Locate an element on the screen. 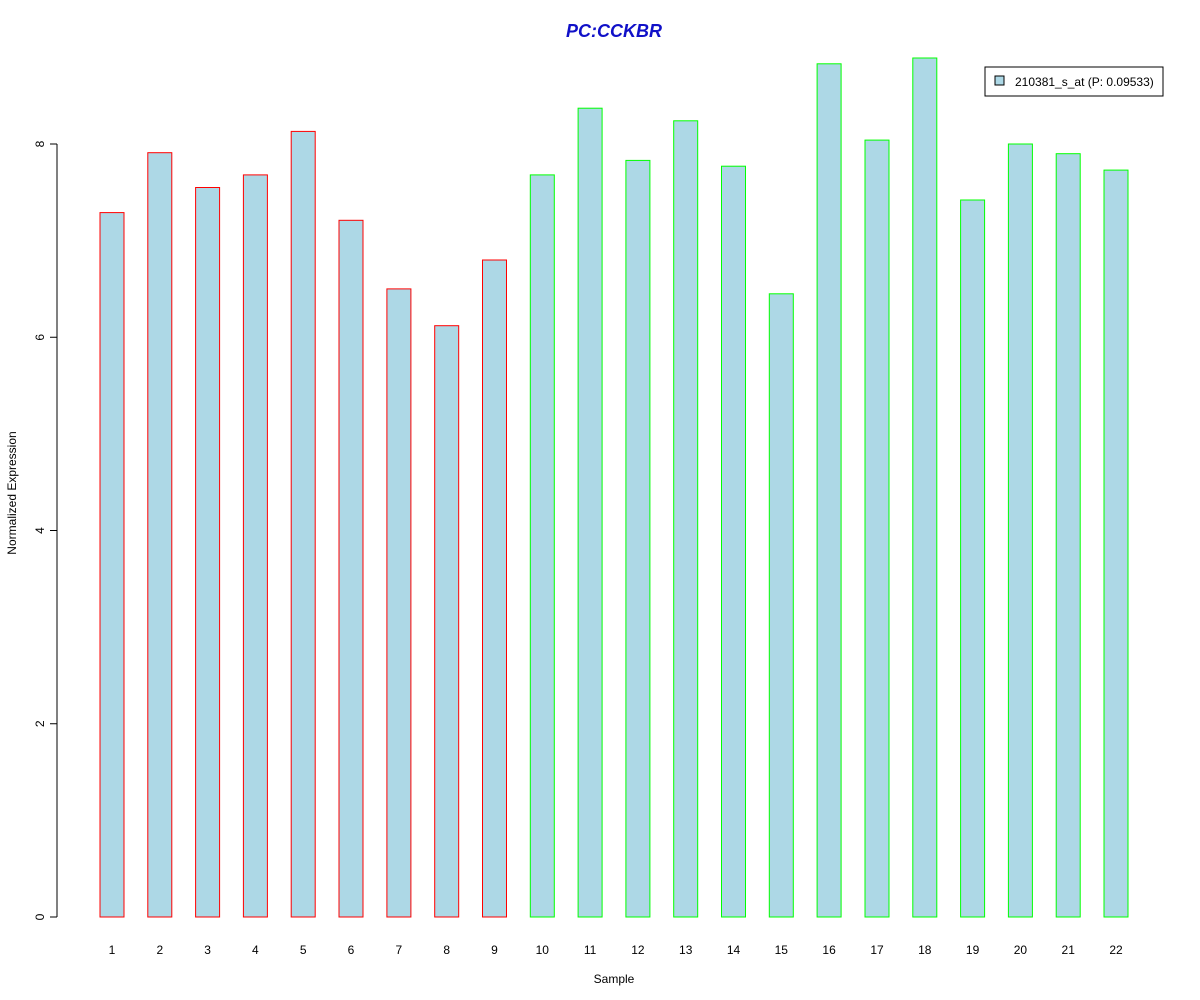 Image resolution: width=1200 pixels, height=1000 pixels. y-tick-label: 2 is located at coordinates (40, 723).